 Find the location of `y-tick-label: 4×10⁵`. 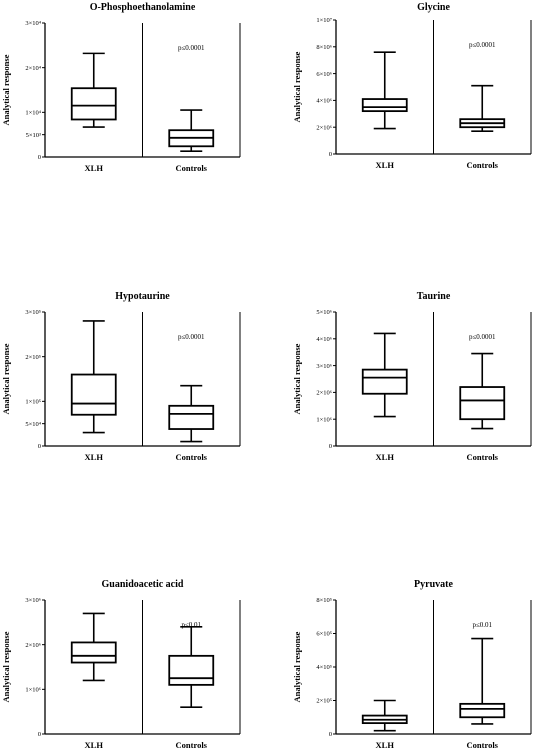

y-tick-label: 4×10⁵ is located at coordinates (324, 667).